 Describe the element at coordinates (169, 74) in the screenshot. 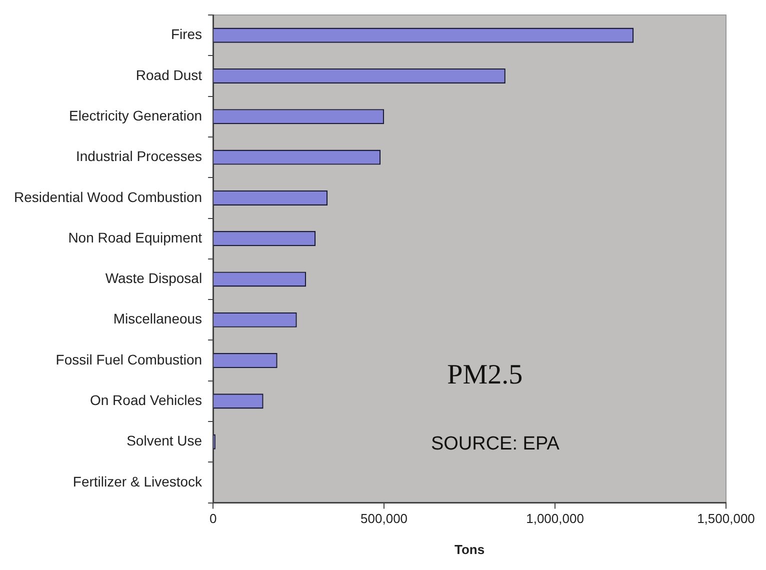

I see `y-tick-label: Road Dust` at that location.